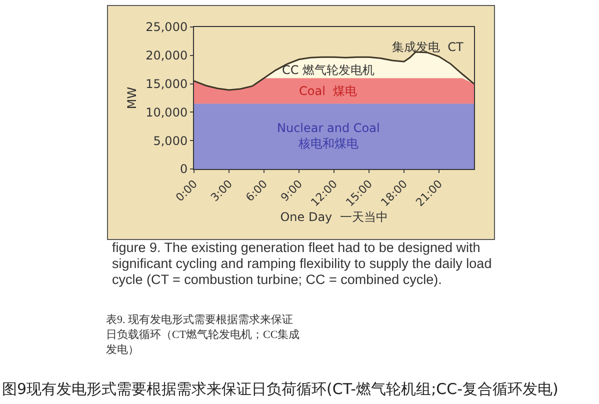 The width and height of the screenshot is (599, 404). Describe the element at coordinates (328, 70) in the screenshot. I see `series-label: CC 燃气轮发电机` at that location.